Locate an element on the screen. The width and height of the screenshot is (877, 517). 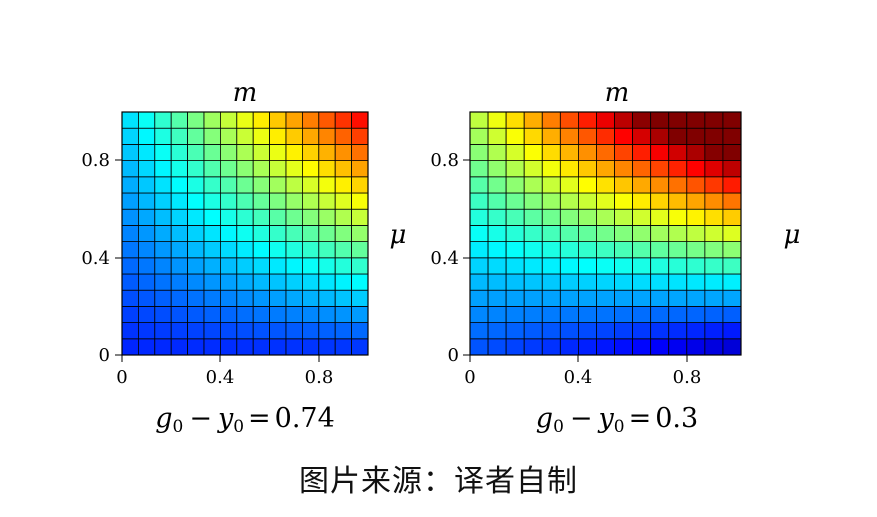
caption-left-g-sub: 0 is located at coordinates (178, 427).